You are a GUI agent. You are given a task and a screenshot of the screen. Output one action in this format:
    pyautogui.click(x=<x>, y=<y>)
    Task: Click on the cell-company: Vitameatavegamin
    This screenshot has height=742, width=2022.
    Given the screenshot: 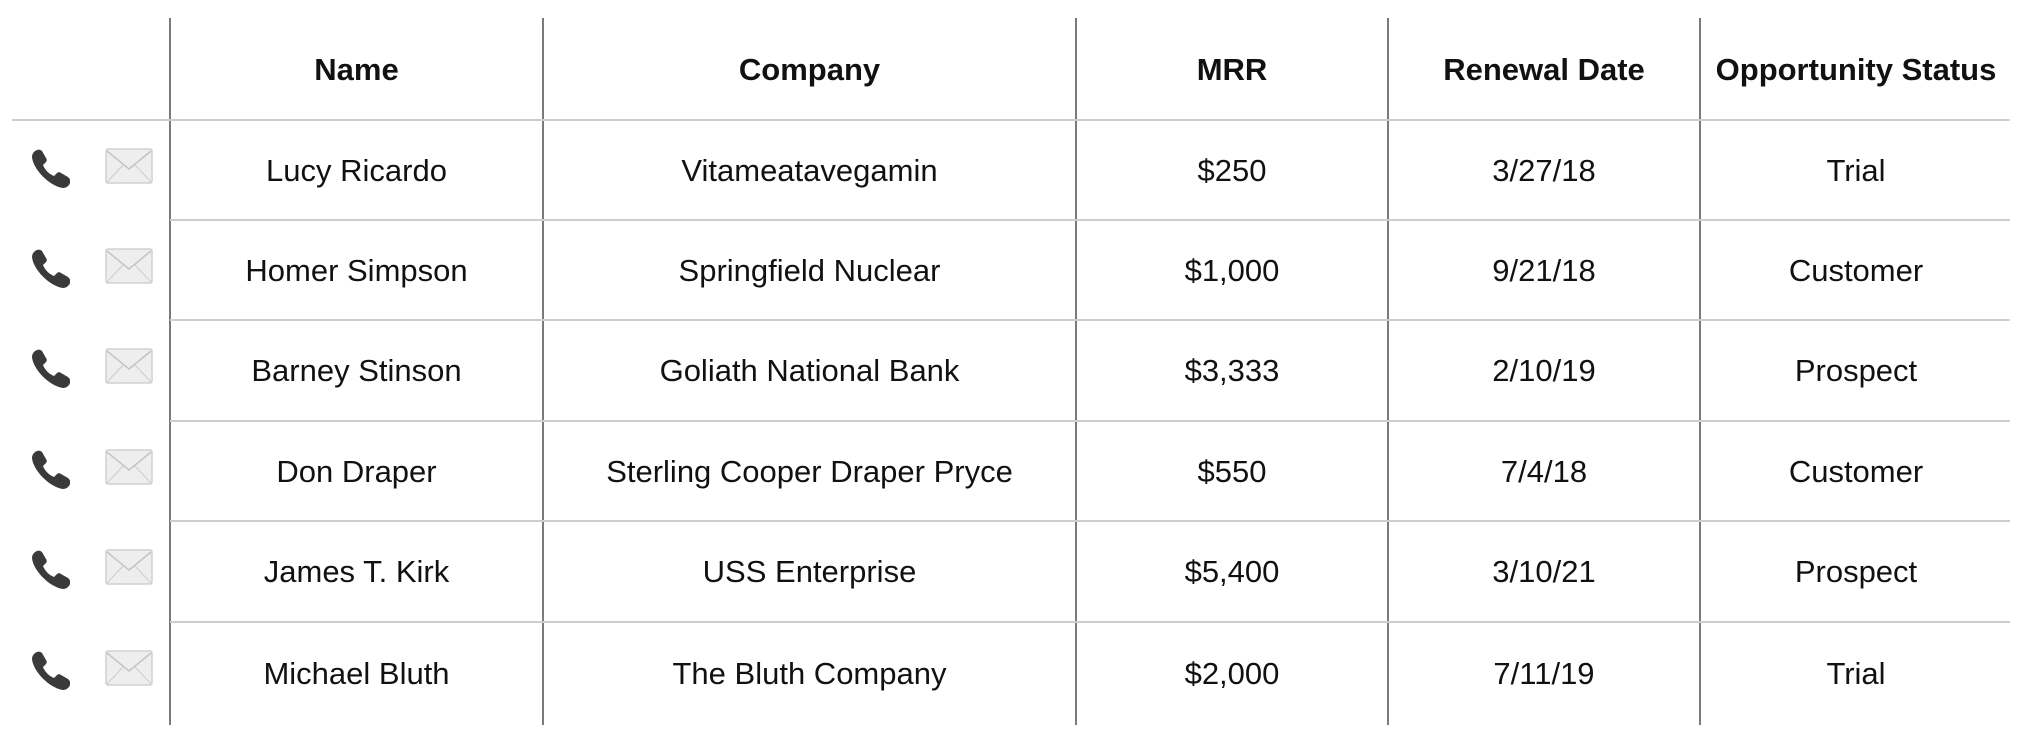 What is the action you would take?
    pyautogui.click(x=809, y=170)
    